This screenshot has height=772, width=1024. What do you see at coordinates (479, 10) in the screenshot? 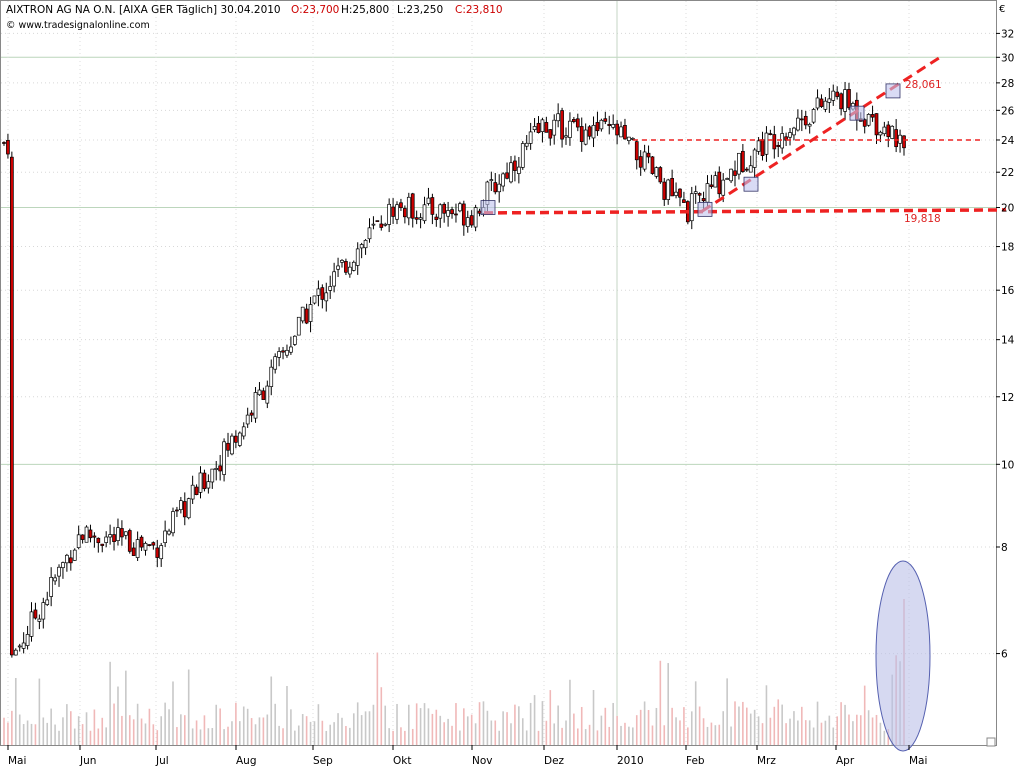
I see `header-close: C:23,810` at bounding box center [479, 10].